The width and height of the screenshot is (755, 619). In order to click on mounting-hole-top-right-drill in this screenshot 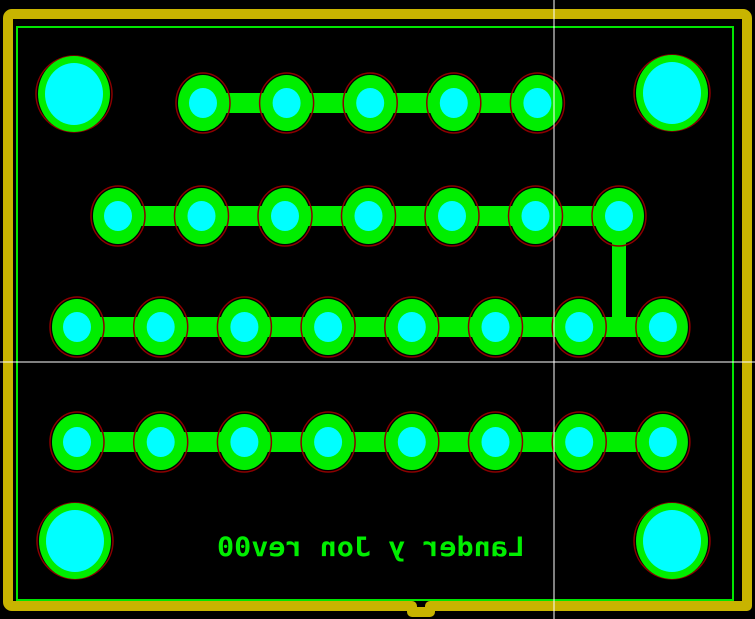, I will do `click(672, 93)`.